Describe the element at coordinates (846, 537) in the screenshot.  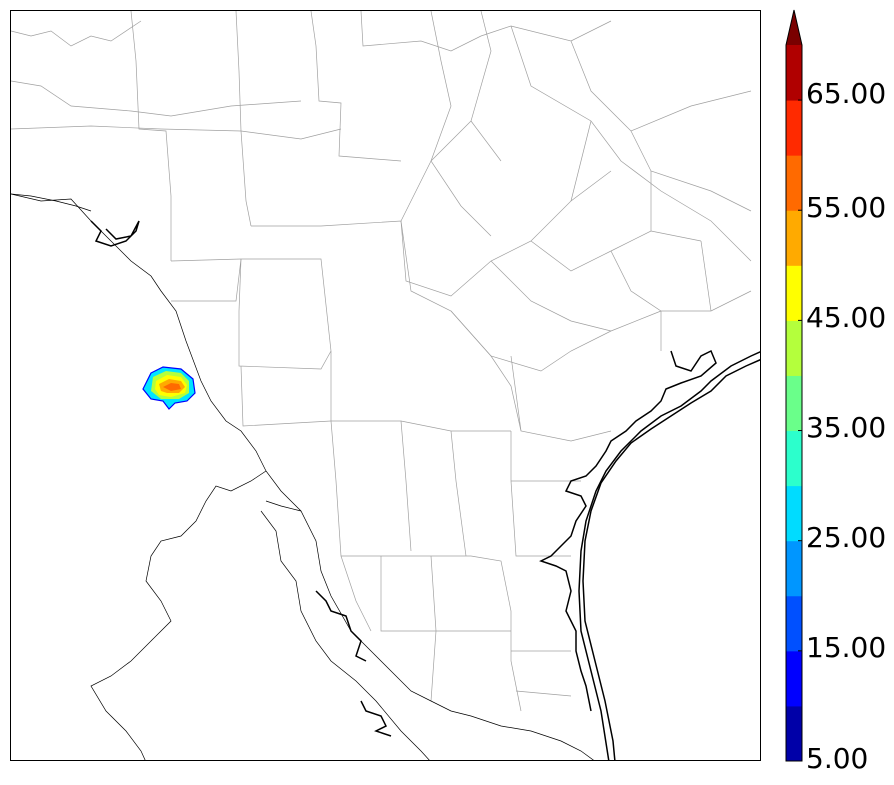
I see `colorbar-tick-label: 25.00` at that location.